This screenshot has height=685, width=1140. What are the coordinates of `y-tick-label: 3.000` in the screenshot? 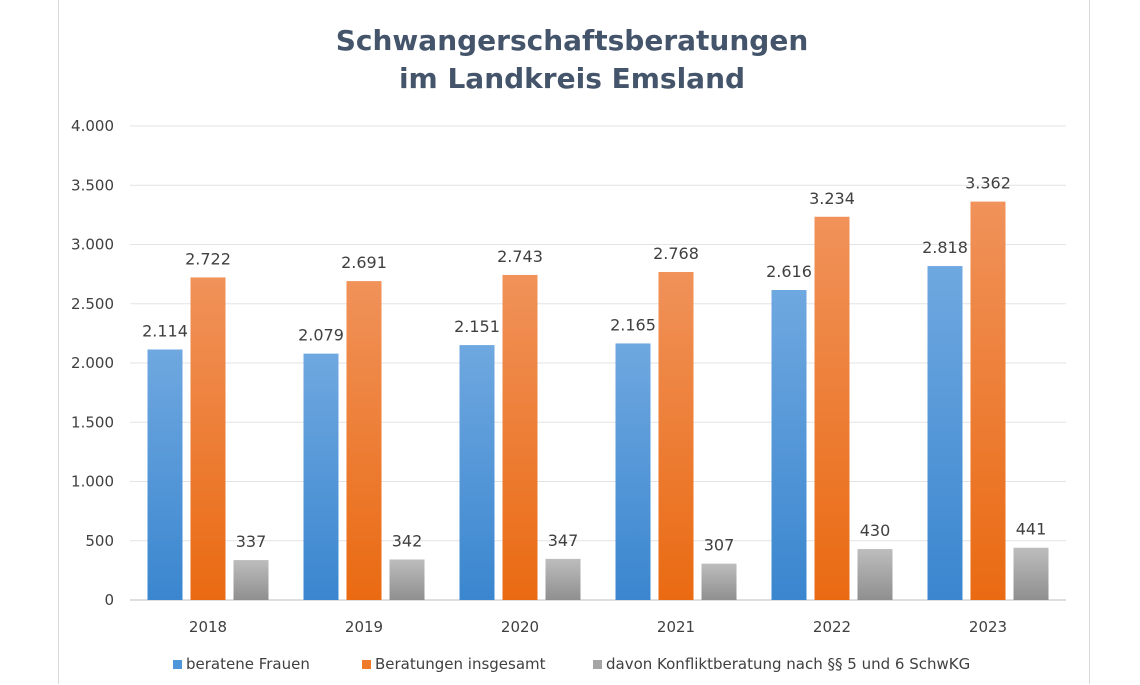 It's located at (92, 245).